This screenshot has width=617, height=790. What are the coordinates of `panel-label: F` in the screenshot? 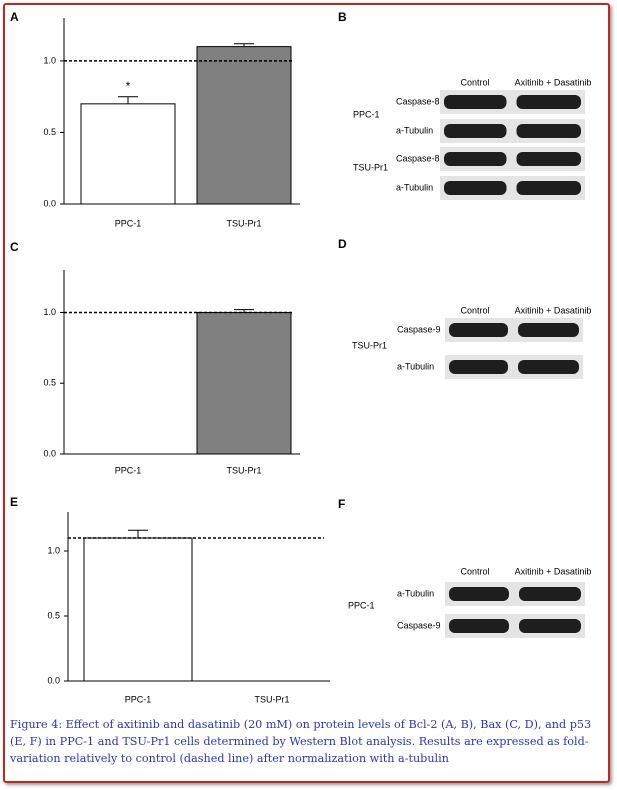 It's located at (341, 504).